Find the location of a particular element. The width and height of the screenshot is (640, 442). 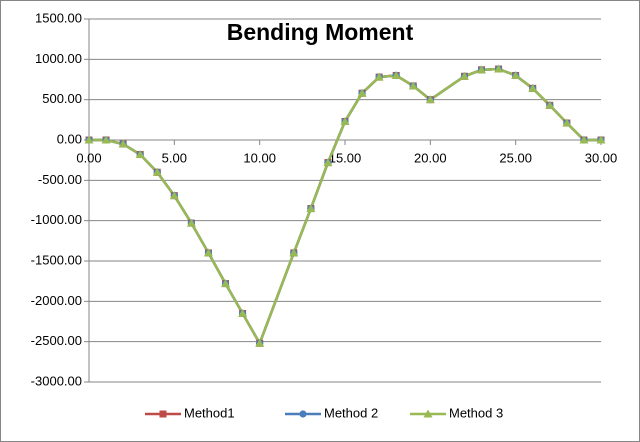

chart-title: Bending Moment is located at coordinates (320, 32).